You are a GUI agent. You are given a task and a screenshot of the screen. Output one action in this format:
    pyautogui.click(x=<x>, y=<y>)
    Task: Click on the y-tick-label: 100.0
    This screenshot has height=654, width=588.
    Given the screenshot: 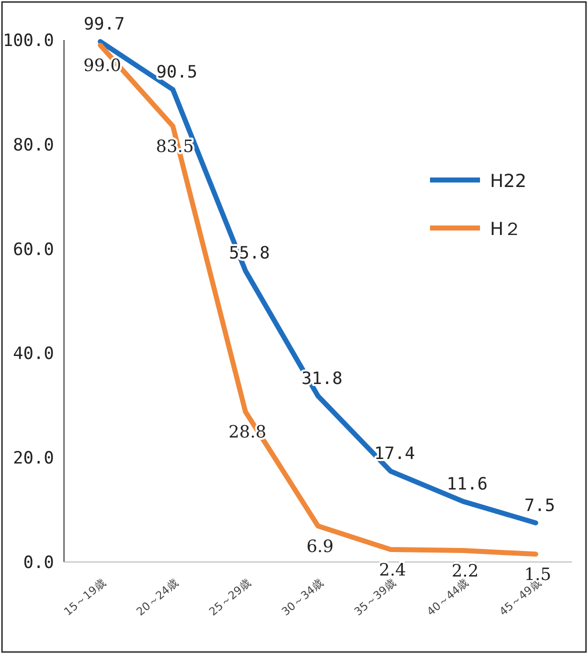 What is the action you would take?
    pyautogui.click(x=28, y=41)
    